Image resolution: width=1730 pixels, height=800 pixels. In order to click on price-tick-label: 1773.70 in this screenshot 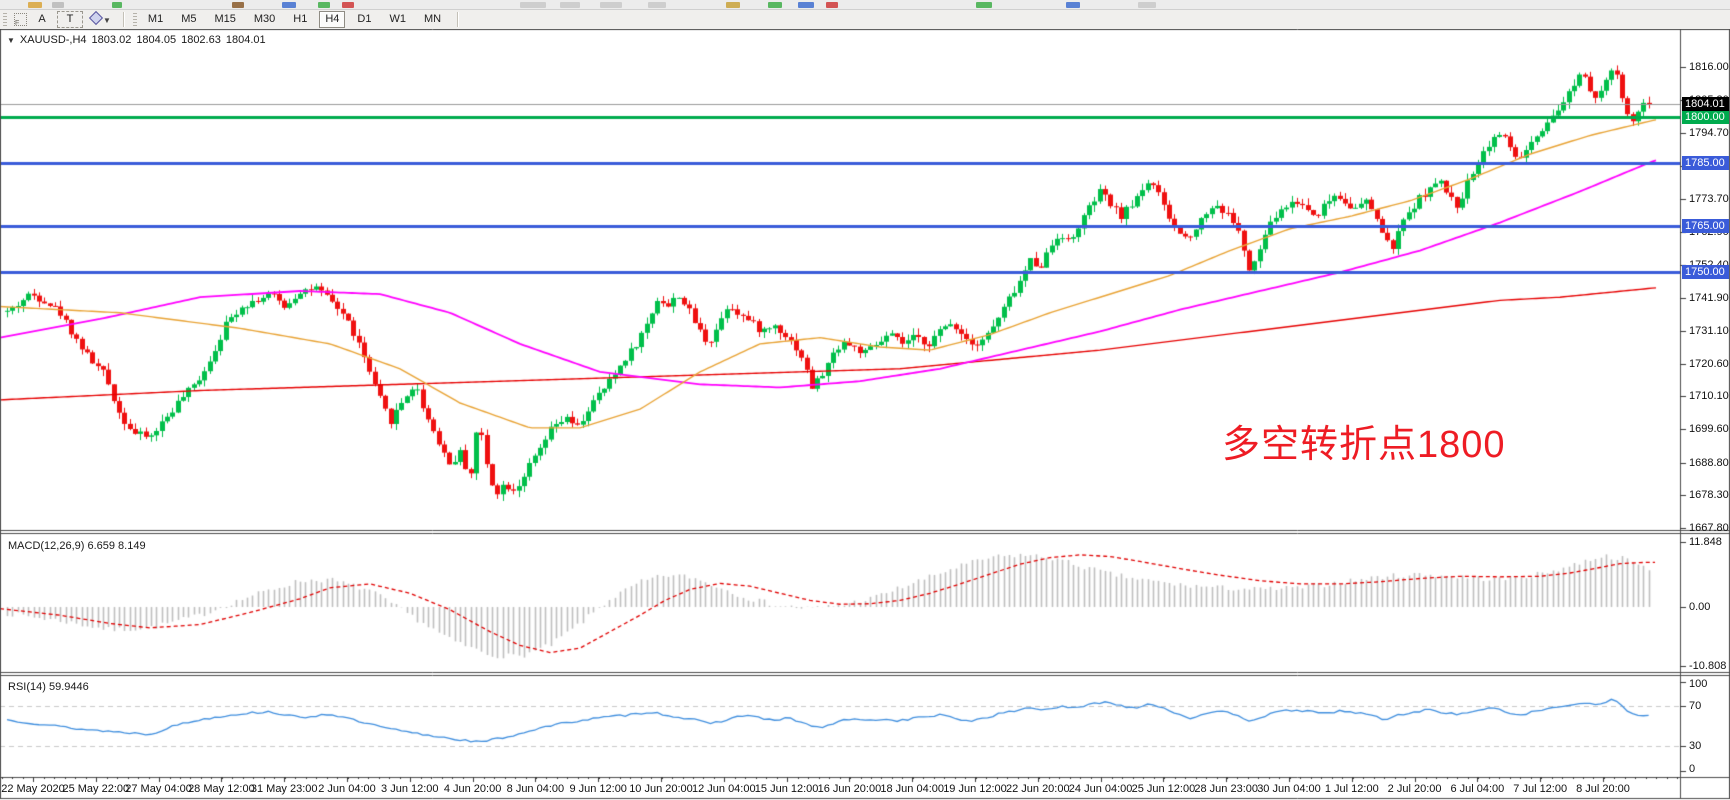, I will do `click(1709, 198)`.